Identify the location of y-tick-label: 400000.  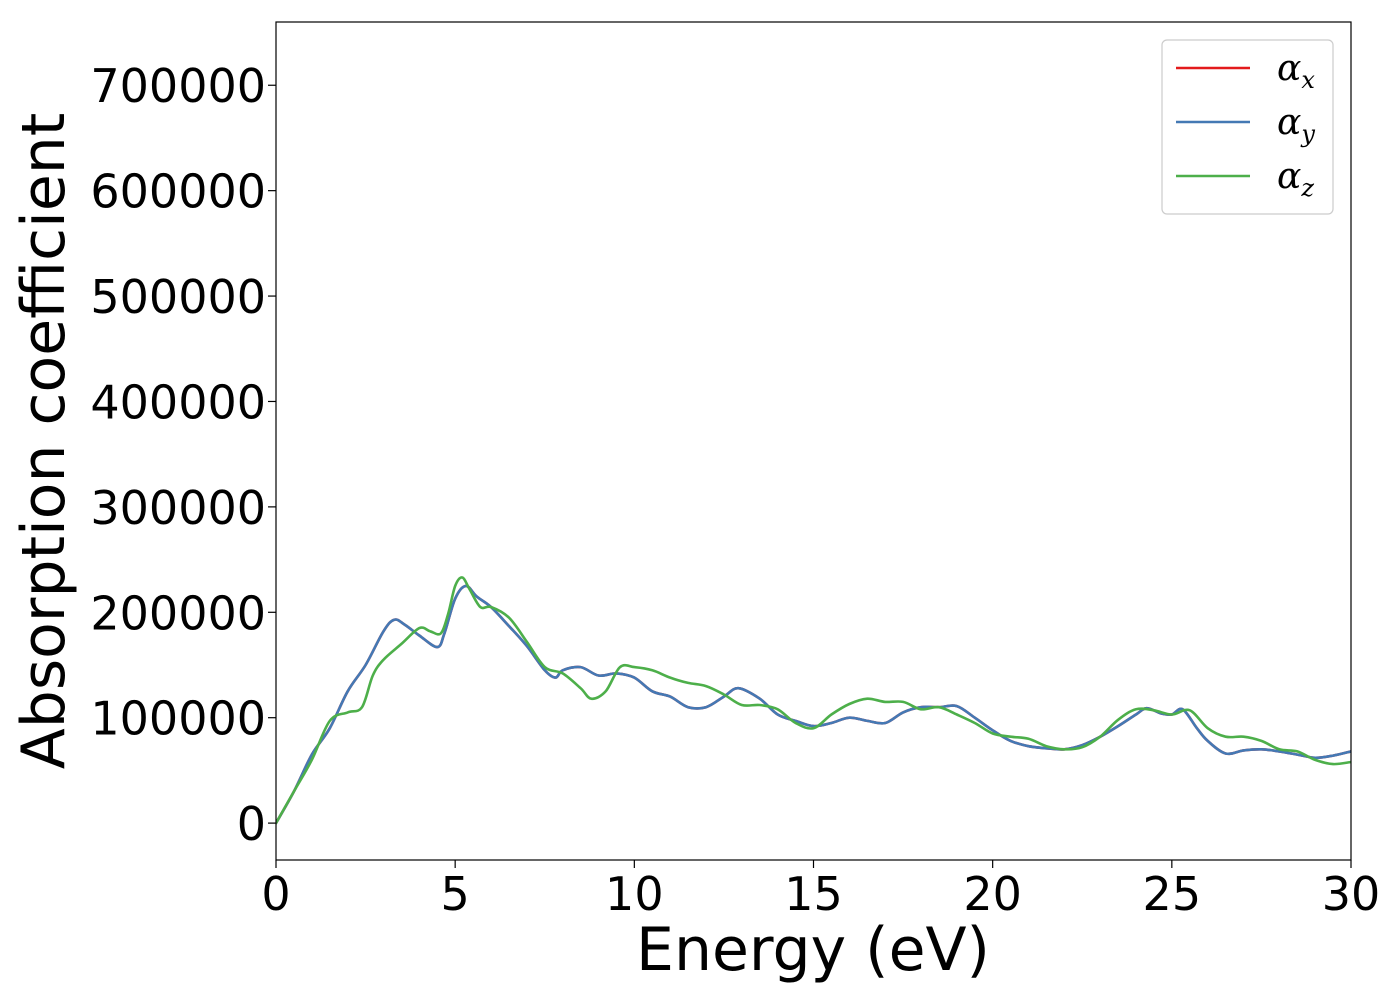
(178, 402).